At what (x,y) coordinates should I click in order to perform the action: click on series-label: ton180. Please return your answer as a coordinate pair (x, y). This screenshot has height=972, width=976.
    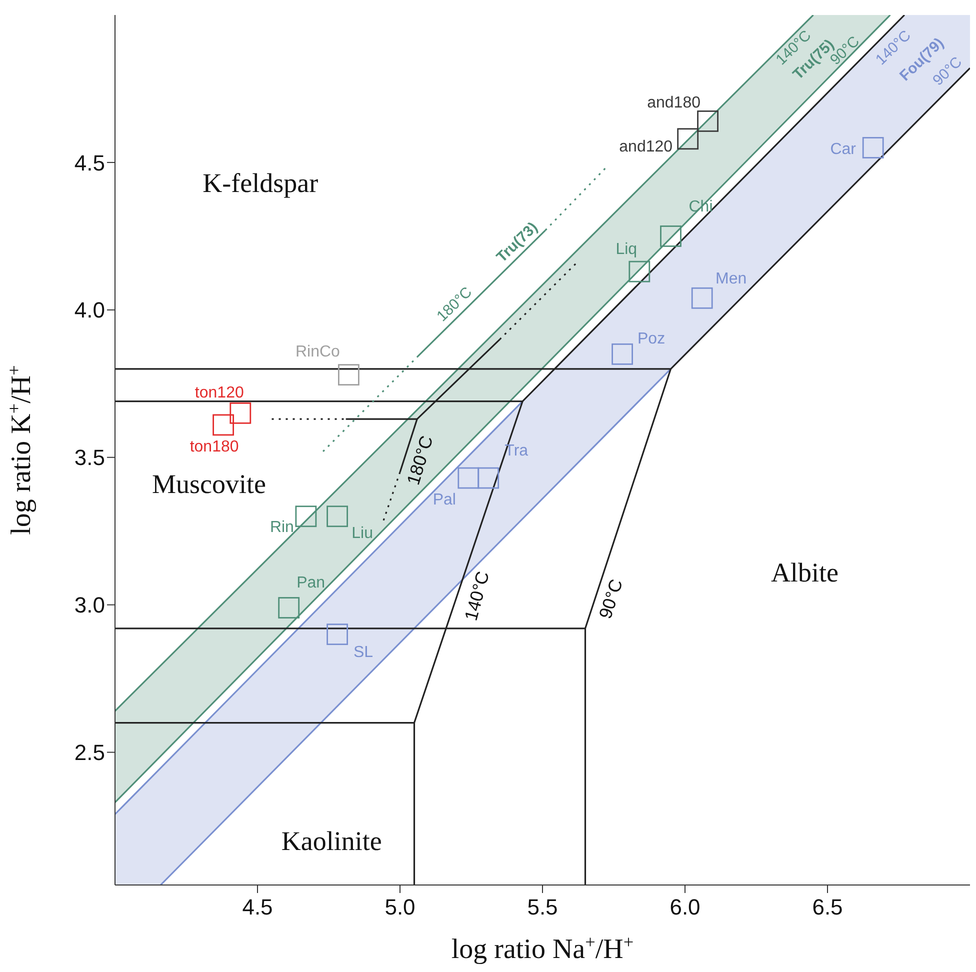
    Looking at the image, I should click on (214, 447).